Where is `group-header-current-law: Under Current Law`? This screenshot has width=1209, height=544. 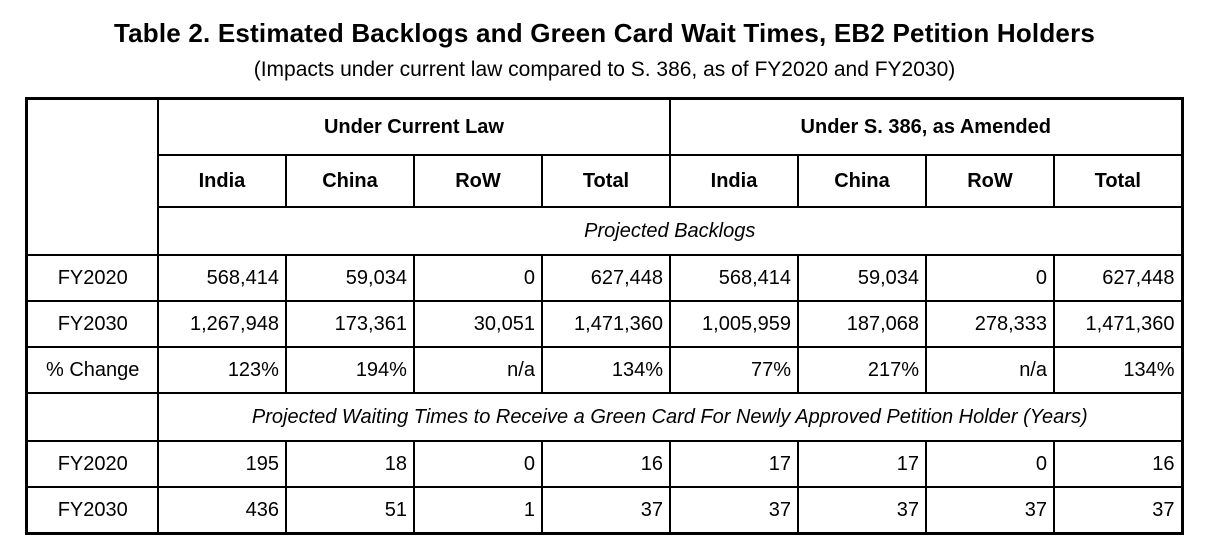 group-header-current-law: Under Current Law is located at coordinates (414, 126).